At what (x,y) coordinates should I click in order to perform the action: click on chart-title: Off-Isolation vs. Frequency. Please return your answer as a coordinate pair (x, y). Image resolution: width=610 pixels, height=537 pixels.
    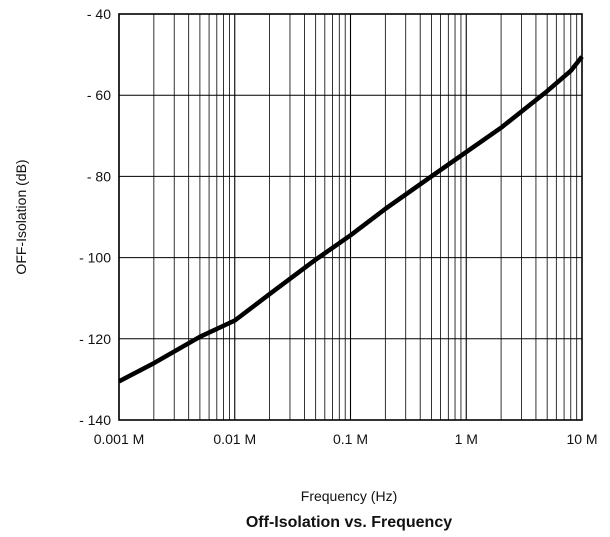
    Looking at the image, I should click on (349, 522).